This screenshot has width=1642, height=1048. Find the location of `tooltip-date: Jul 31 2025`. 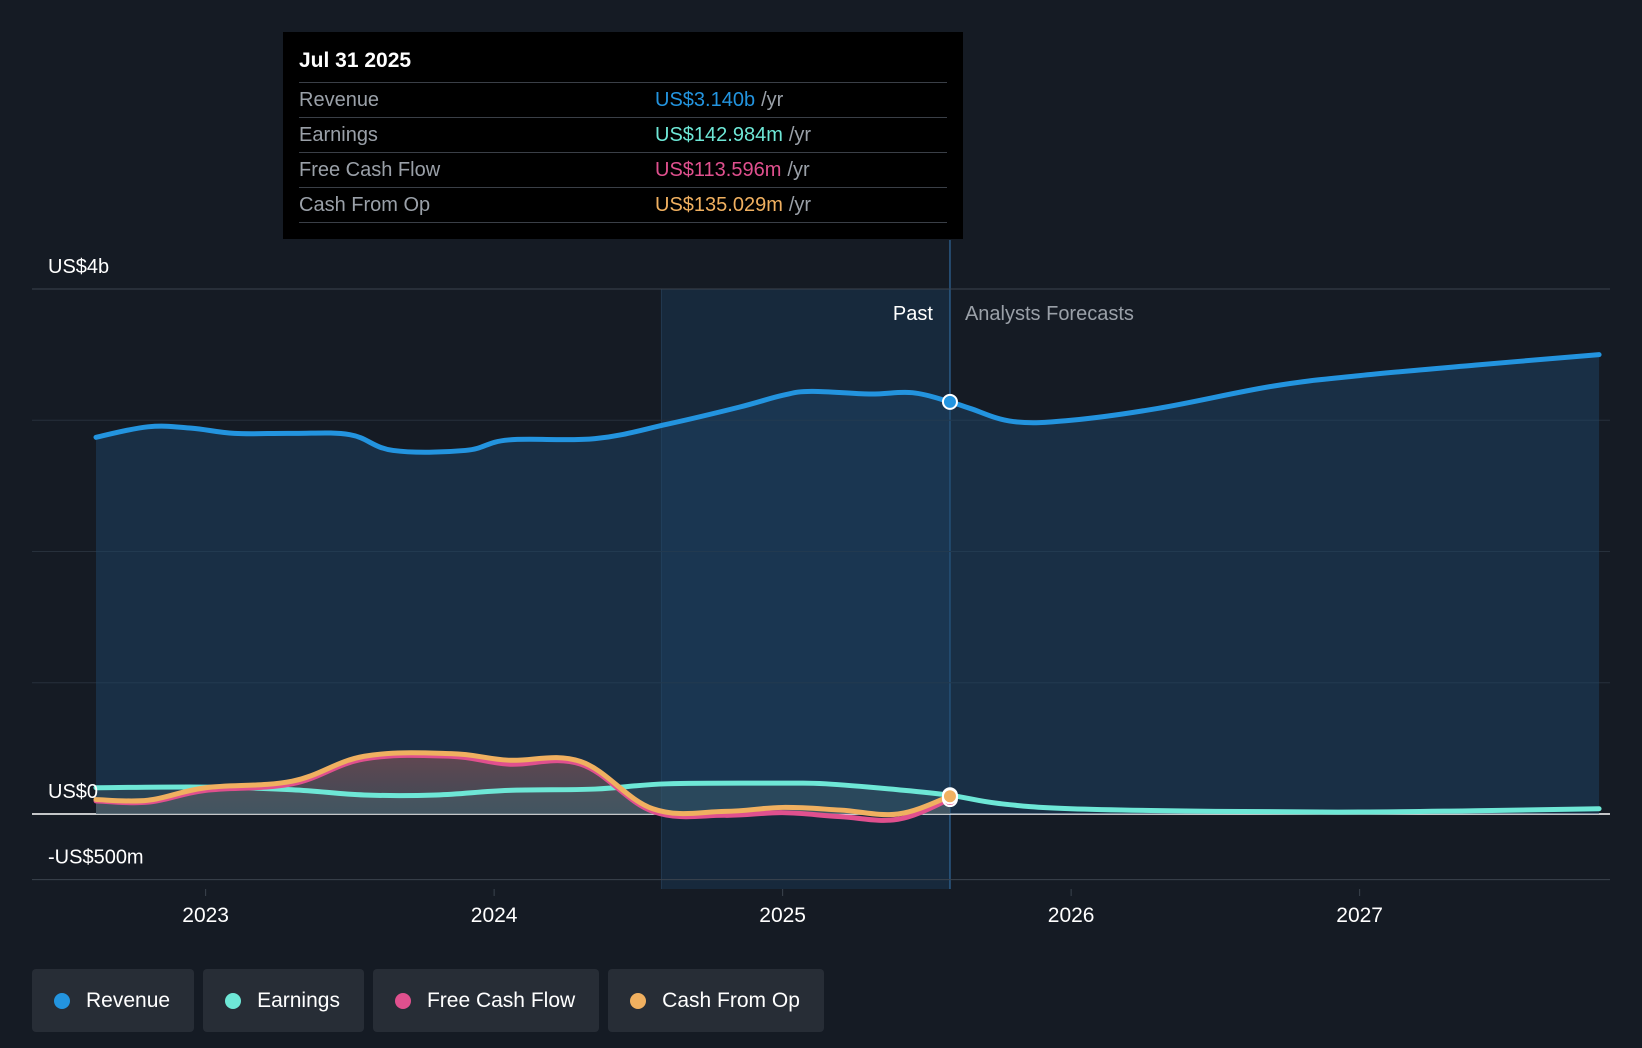

tooltip-date: Jul 31 2025 is located at coordinates (355, 60).